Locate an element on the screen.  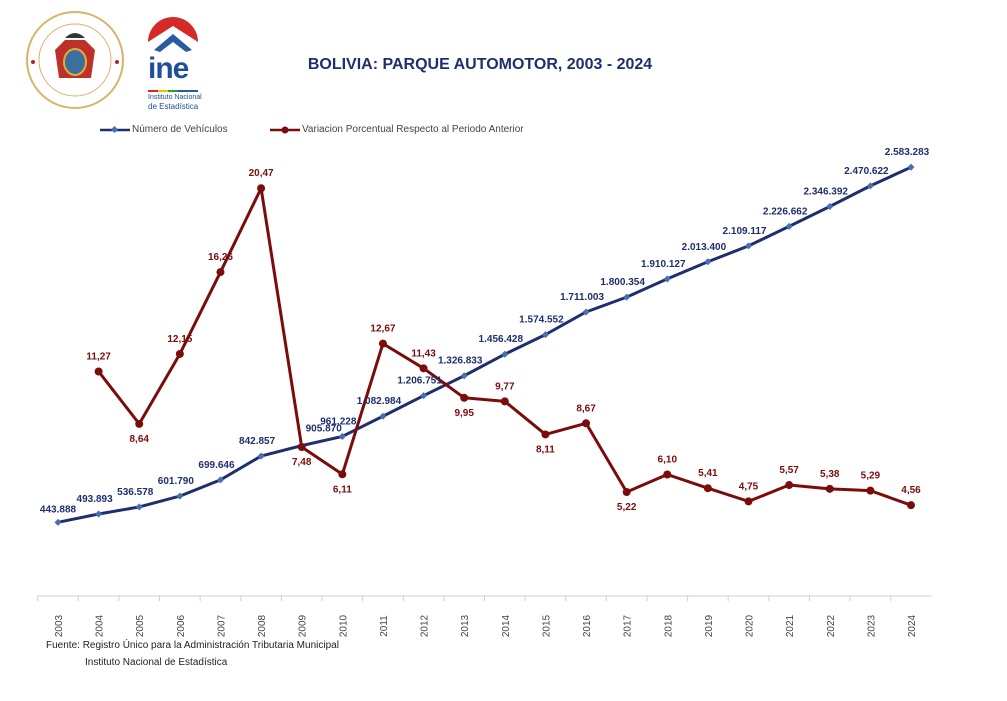
vehicles-data-label: 2.346.392 is located at coordinates (826, 191).